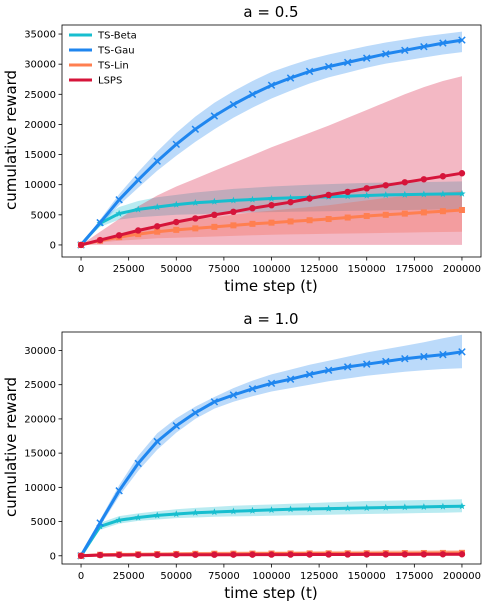  I want to click on x-tick-label: 0, so click(81, 576).